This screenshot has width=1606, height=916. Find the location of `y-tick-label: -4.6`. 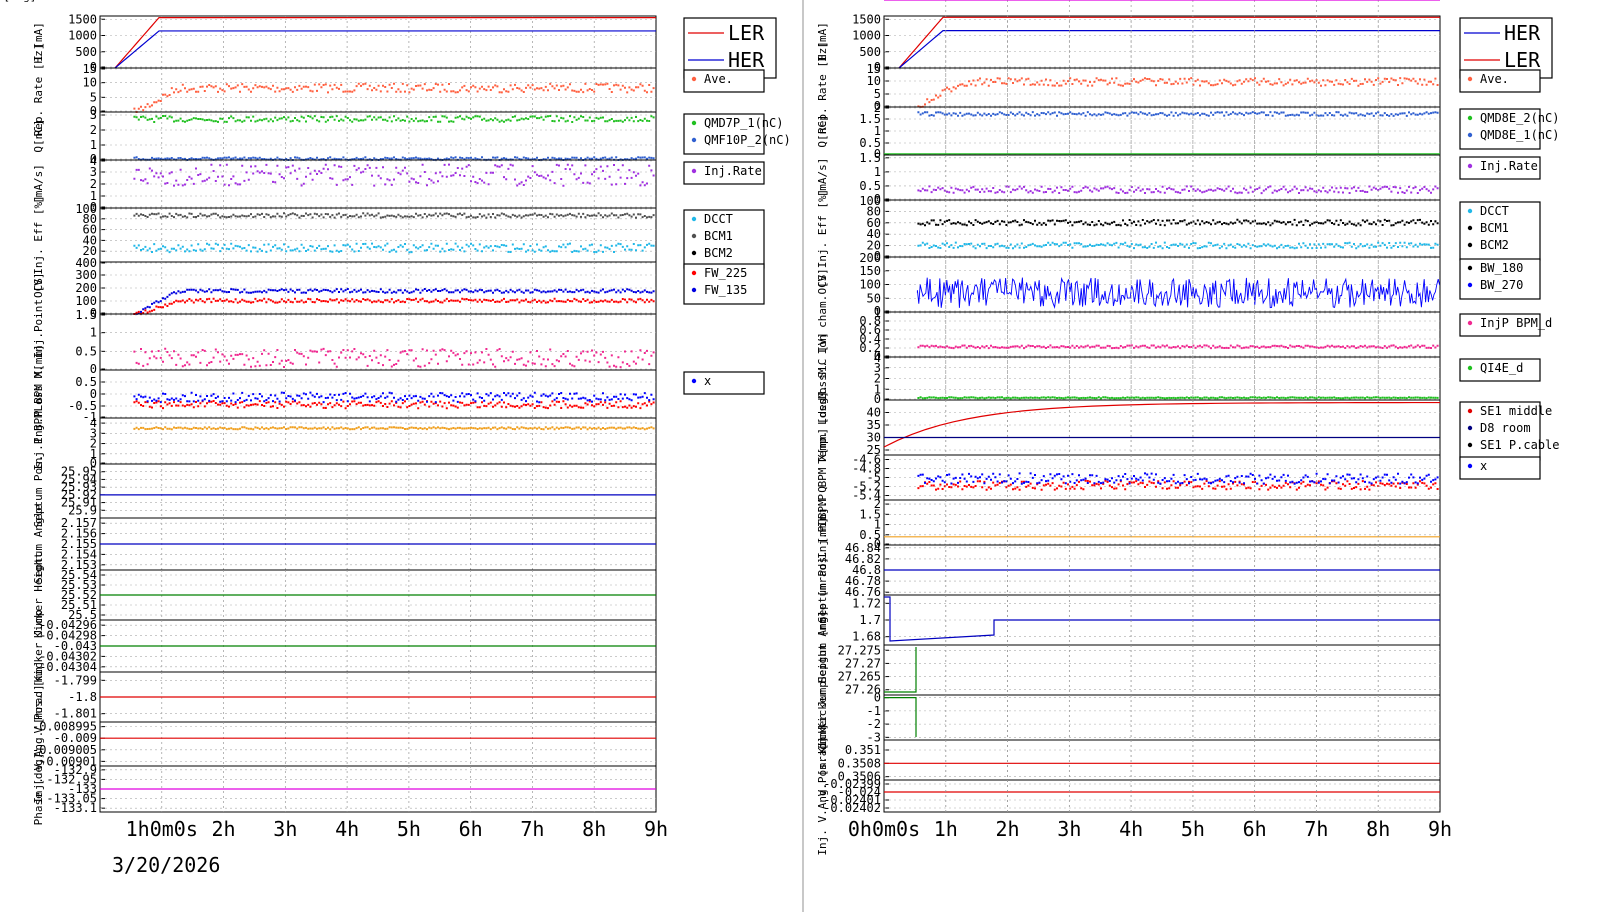

y-tick-label: -4.6 is located at coordinates (866, 460).